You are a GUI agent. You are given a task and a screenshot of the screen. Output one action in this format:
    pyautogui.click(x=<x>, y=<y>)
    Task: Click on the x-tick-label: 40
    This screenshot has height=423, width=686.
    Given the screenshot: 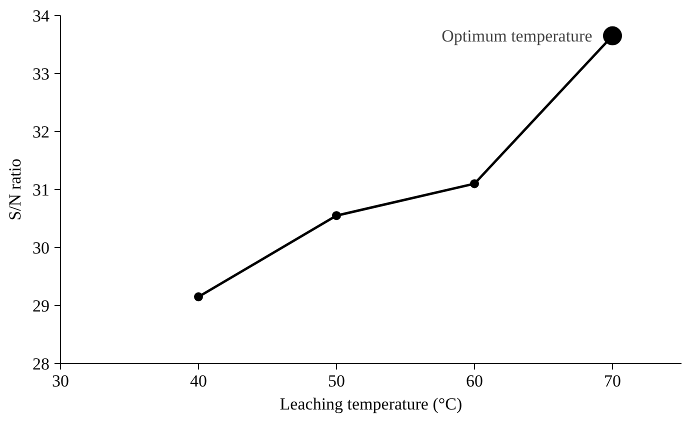 What is the action you would take?
    pyautogui.click(x=198, y=381)
    